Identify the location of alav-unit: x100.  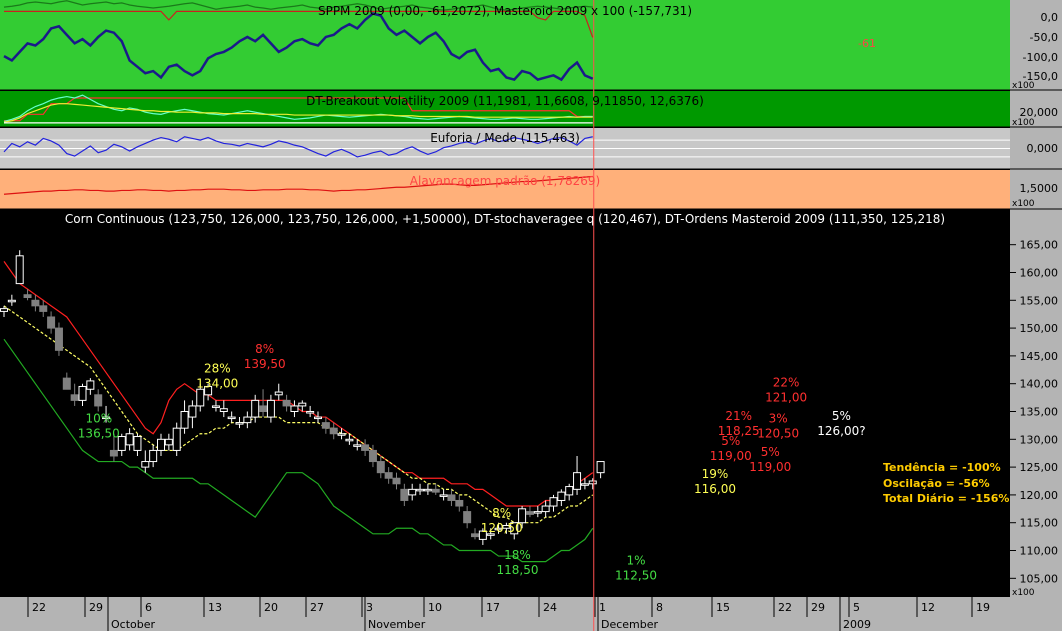
(1023, 204).